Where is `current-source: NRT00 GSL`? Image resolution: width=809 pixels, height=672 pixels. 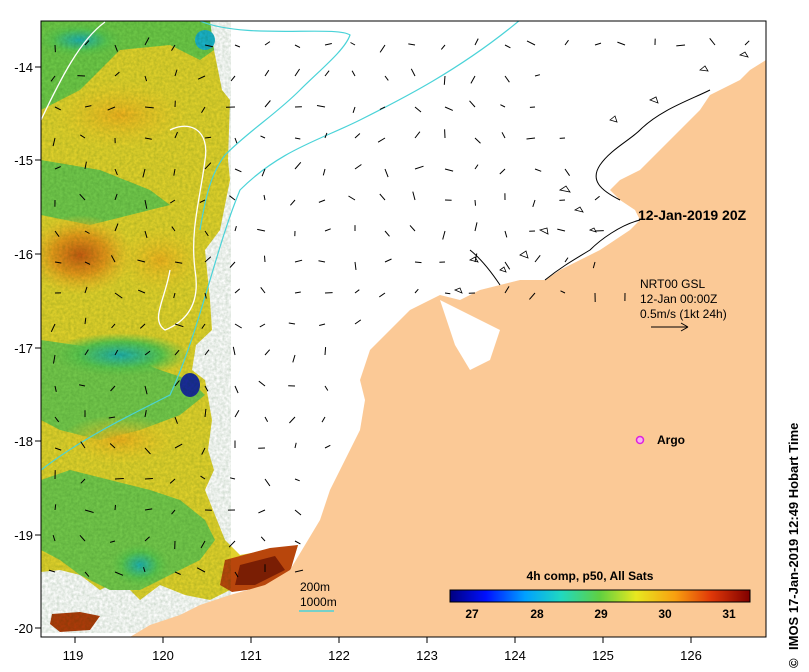
current-source: NRT00 GSL is located at coordinates (672, 284).